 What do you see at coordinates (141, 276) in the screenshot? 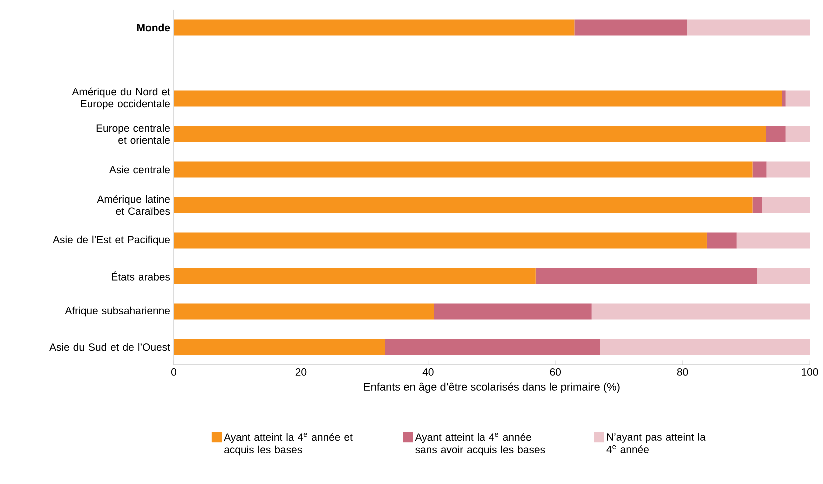
I see `y-tick-label: États arabes` at bounding box center [141, 276].